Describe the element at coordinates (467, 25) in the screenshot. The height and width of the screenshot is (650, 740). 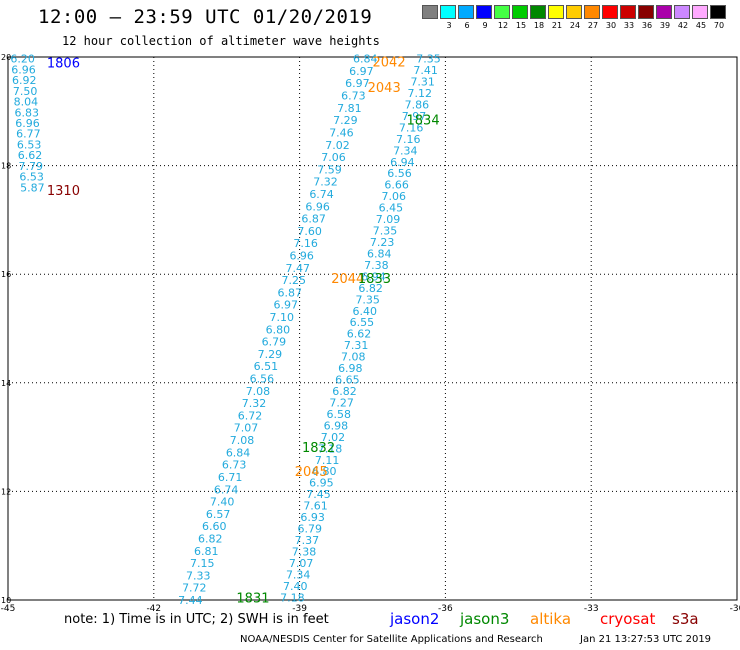
I see `colorbar-tick-label: 6` at that location.